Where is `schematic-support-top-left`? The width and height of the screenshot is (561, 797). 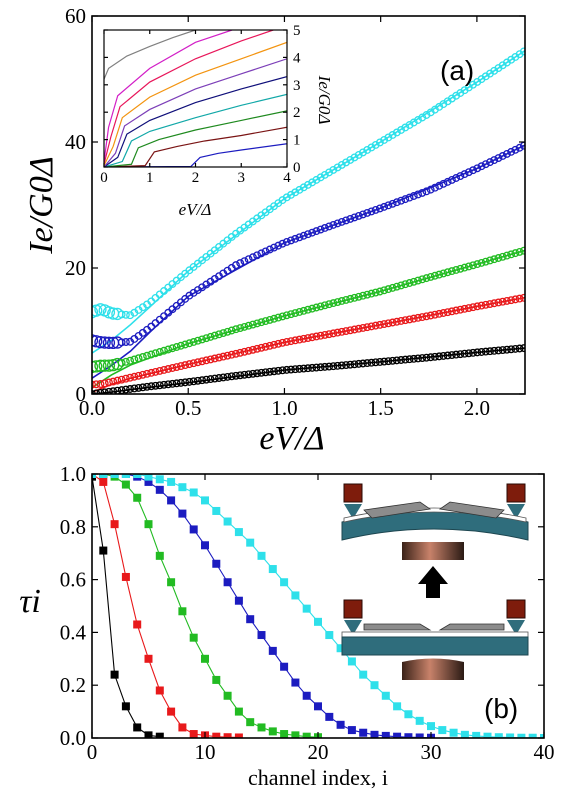 schematic-support-top-left is located at coordinates (353, 511).